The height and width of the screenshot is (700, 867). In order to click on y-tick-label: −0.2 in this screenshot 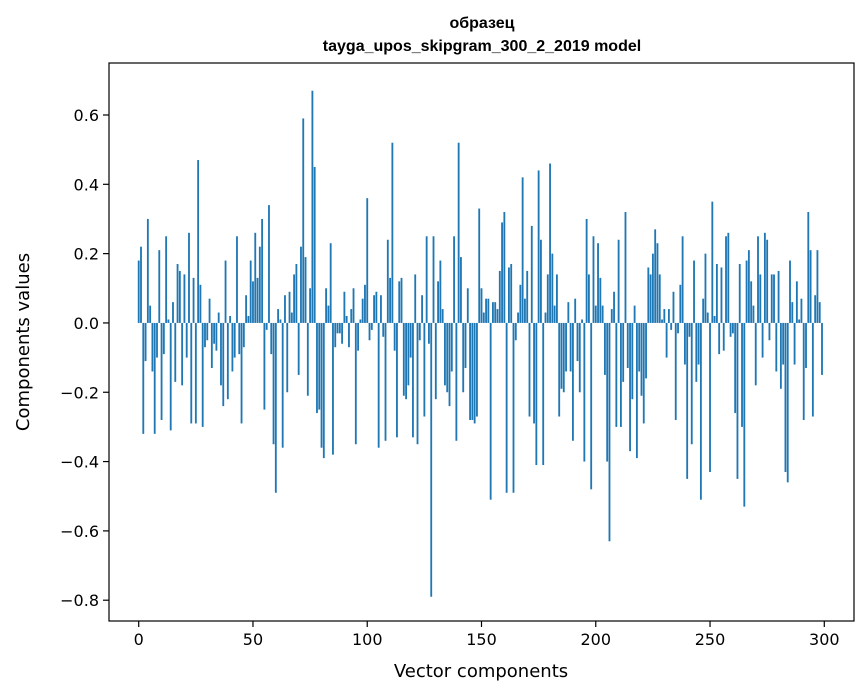, I will do `click(79, 392)`.